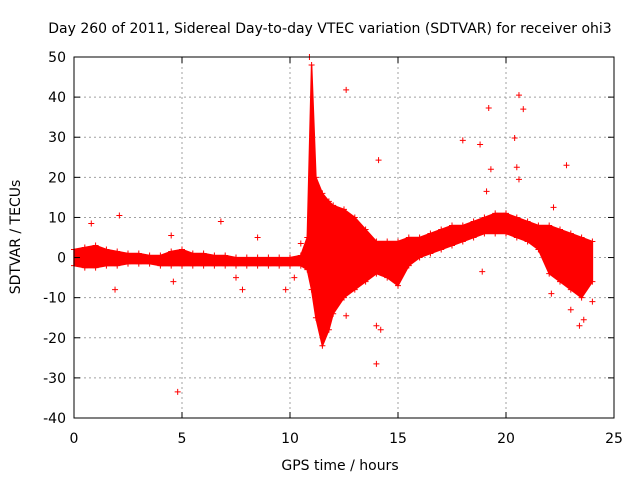  What do you see at coordinates (57, 58) in the screenshot?
I see `y-tick-label: 50` at bounding box center [57, 58].